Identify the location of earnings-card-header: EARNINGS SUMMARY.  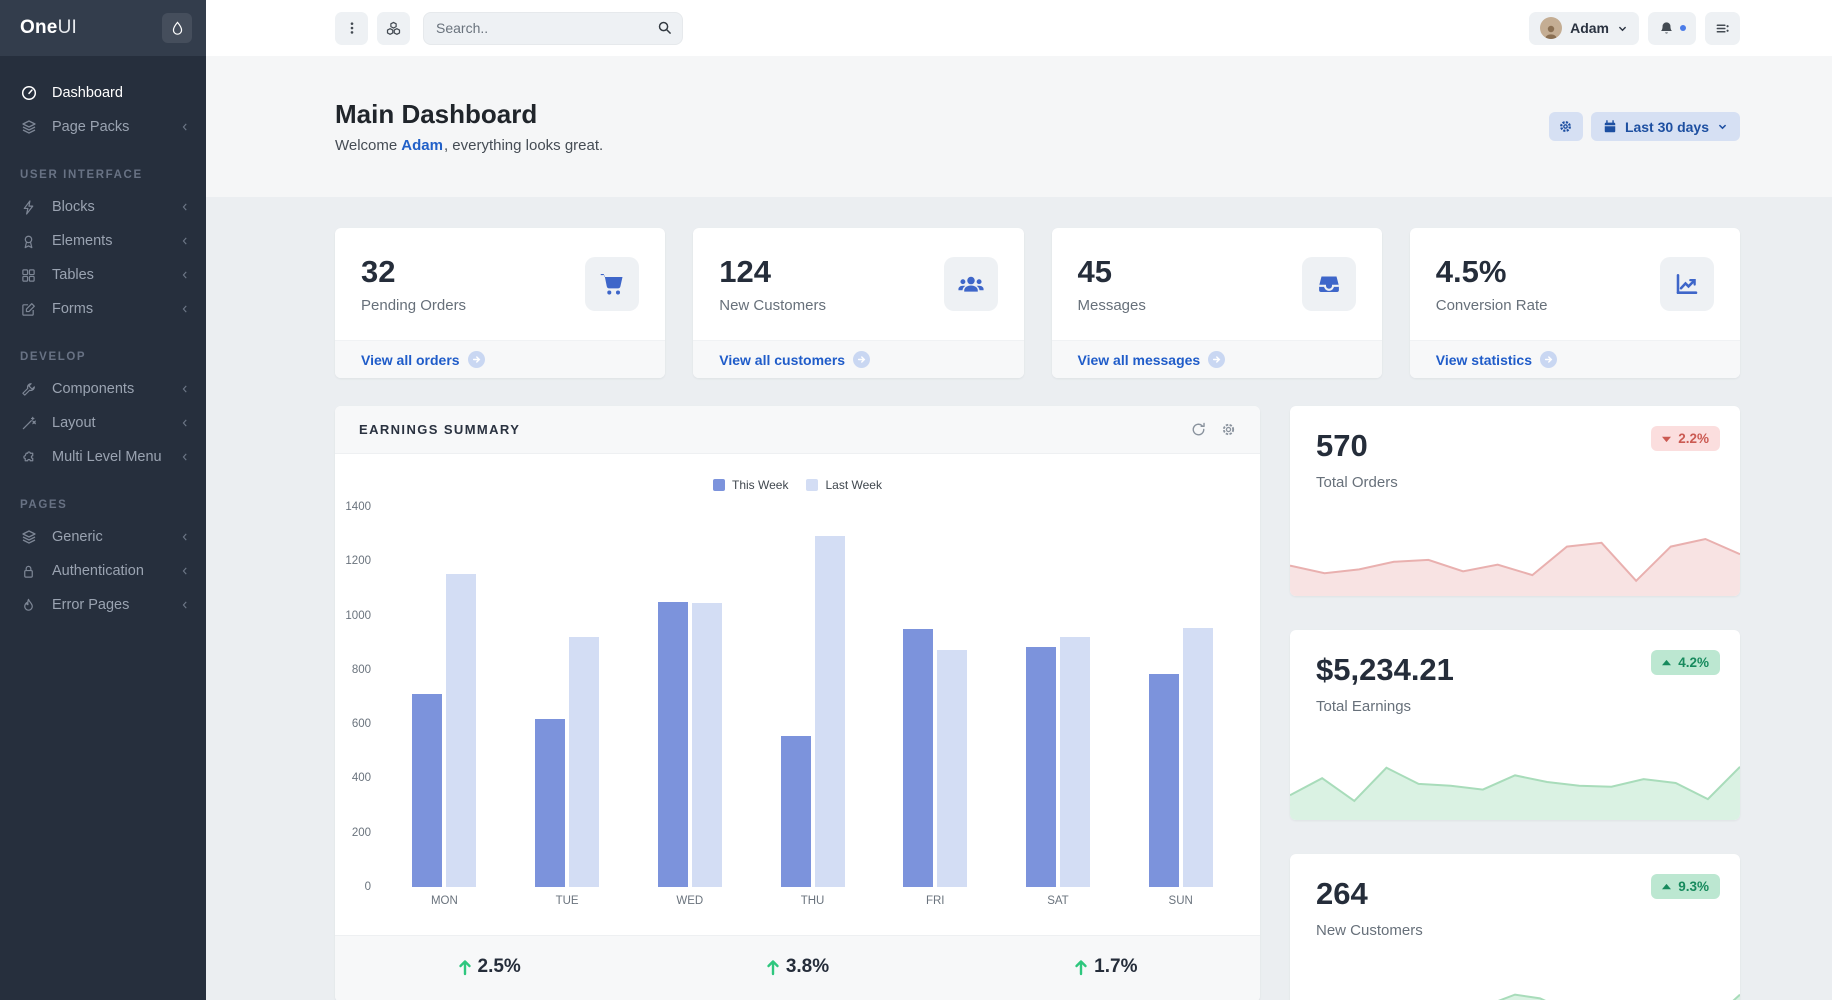
(797, 430).